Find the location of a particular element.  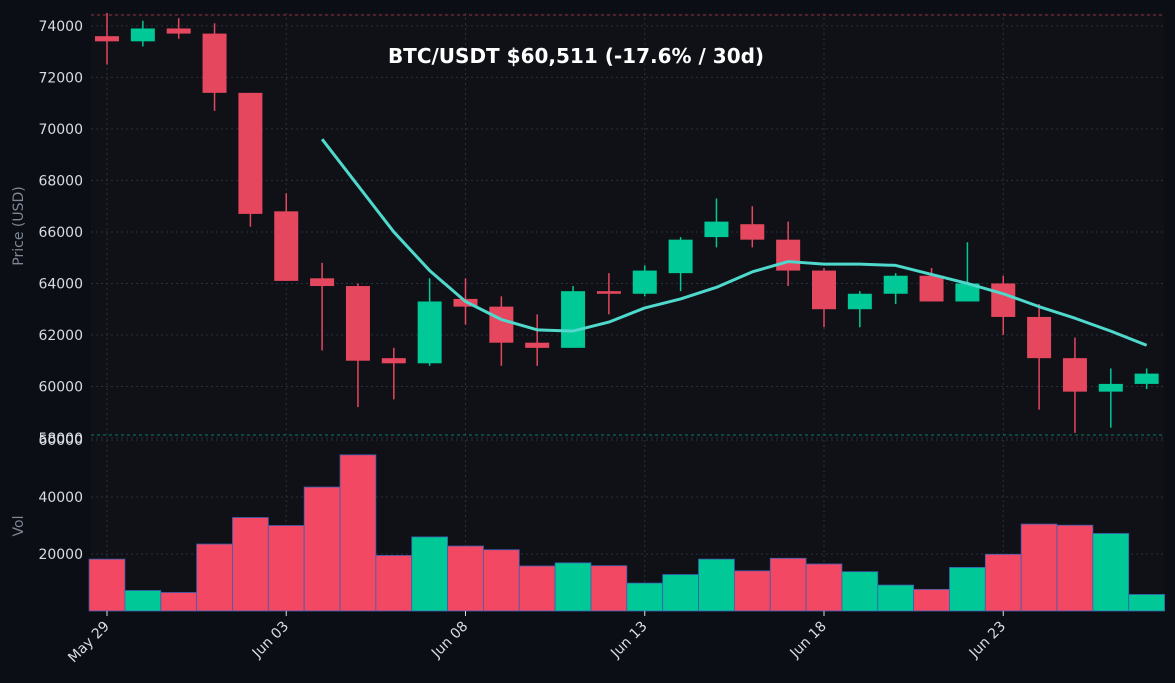

price-tick-label: 66000 is located at coordinates (60, 233).